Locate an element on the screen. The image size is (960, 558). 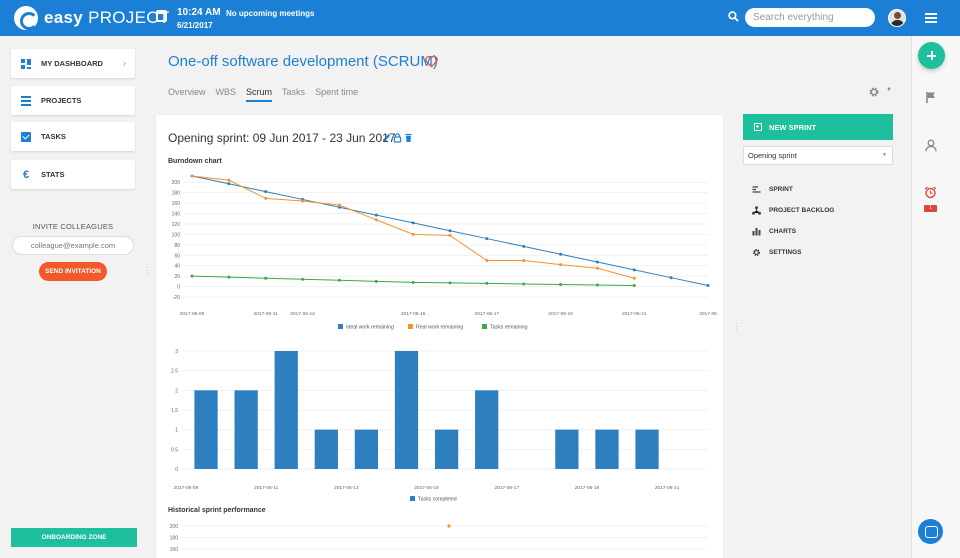
tab-scrum: Scrum is located at coordinates (259, 94).